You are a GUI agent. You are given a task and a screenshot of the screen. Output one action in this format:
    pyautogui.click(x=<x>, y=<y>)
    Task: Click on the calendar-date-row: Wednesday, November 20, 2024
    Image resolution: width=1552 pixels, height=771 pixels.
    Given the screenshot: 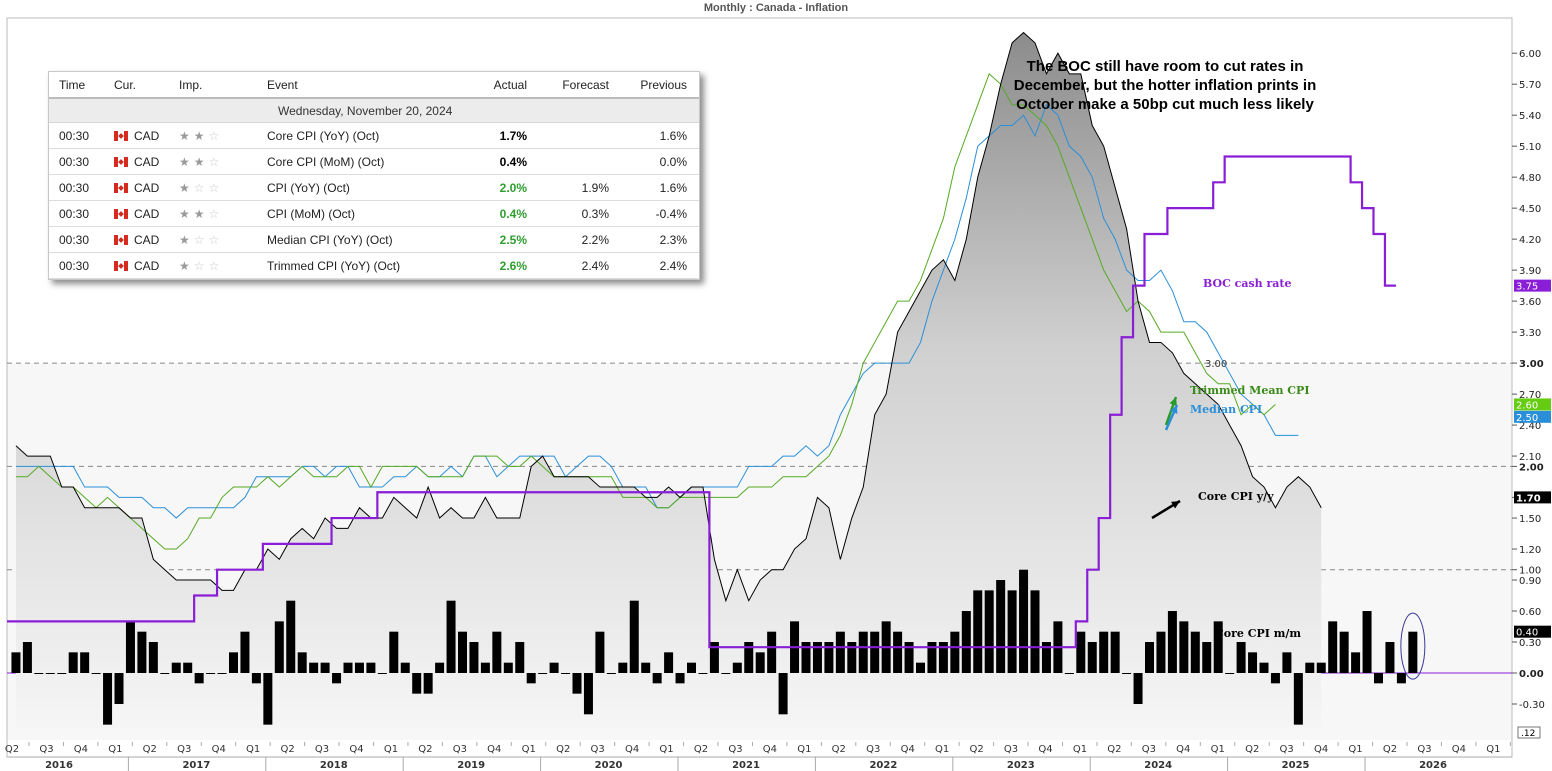 What is the action you would take?
    pyautogui.click(x=374, y=111)
    